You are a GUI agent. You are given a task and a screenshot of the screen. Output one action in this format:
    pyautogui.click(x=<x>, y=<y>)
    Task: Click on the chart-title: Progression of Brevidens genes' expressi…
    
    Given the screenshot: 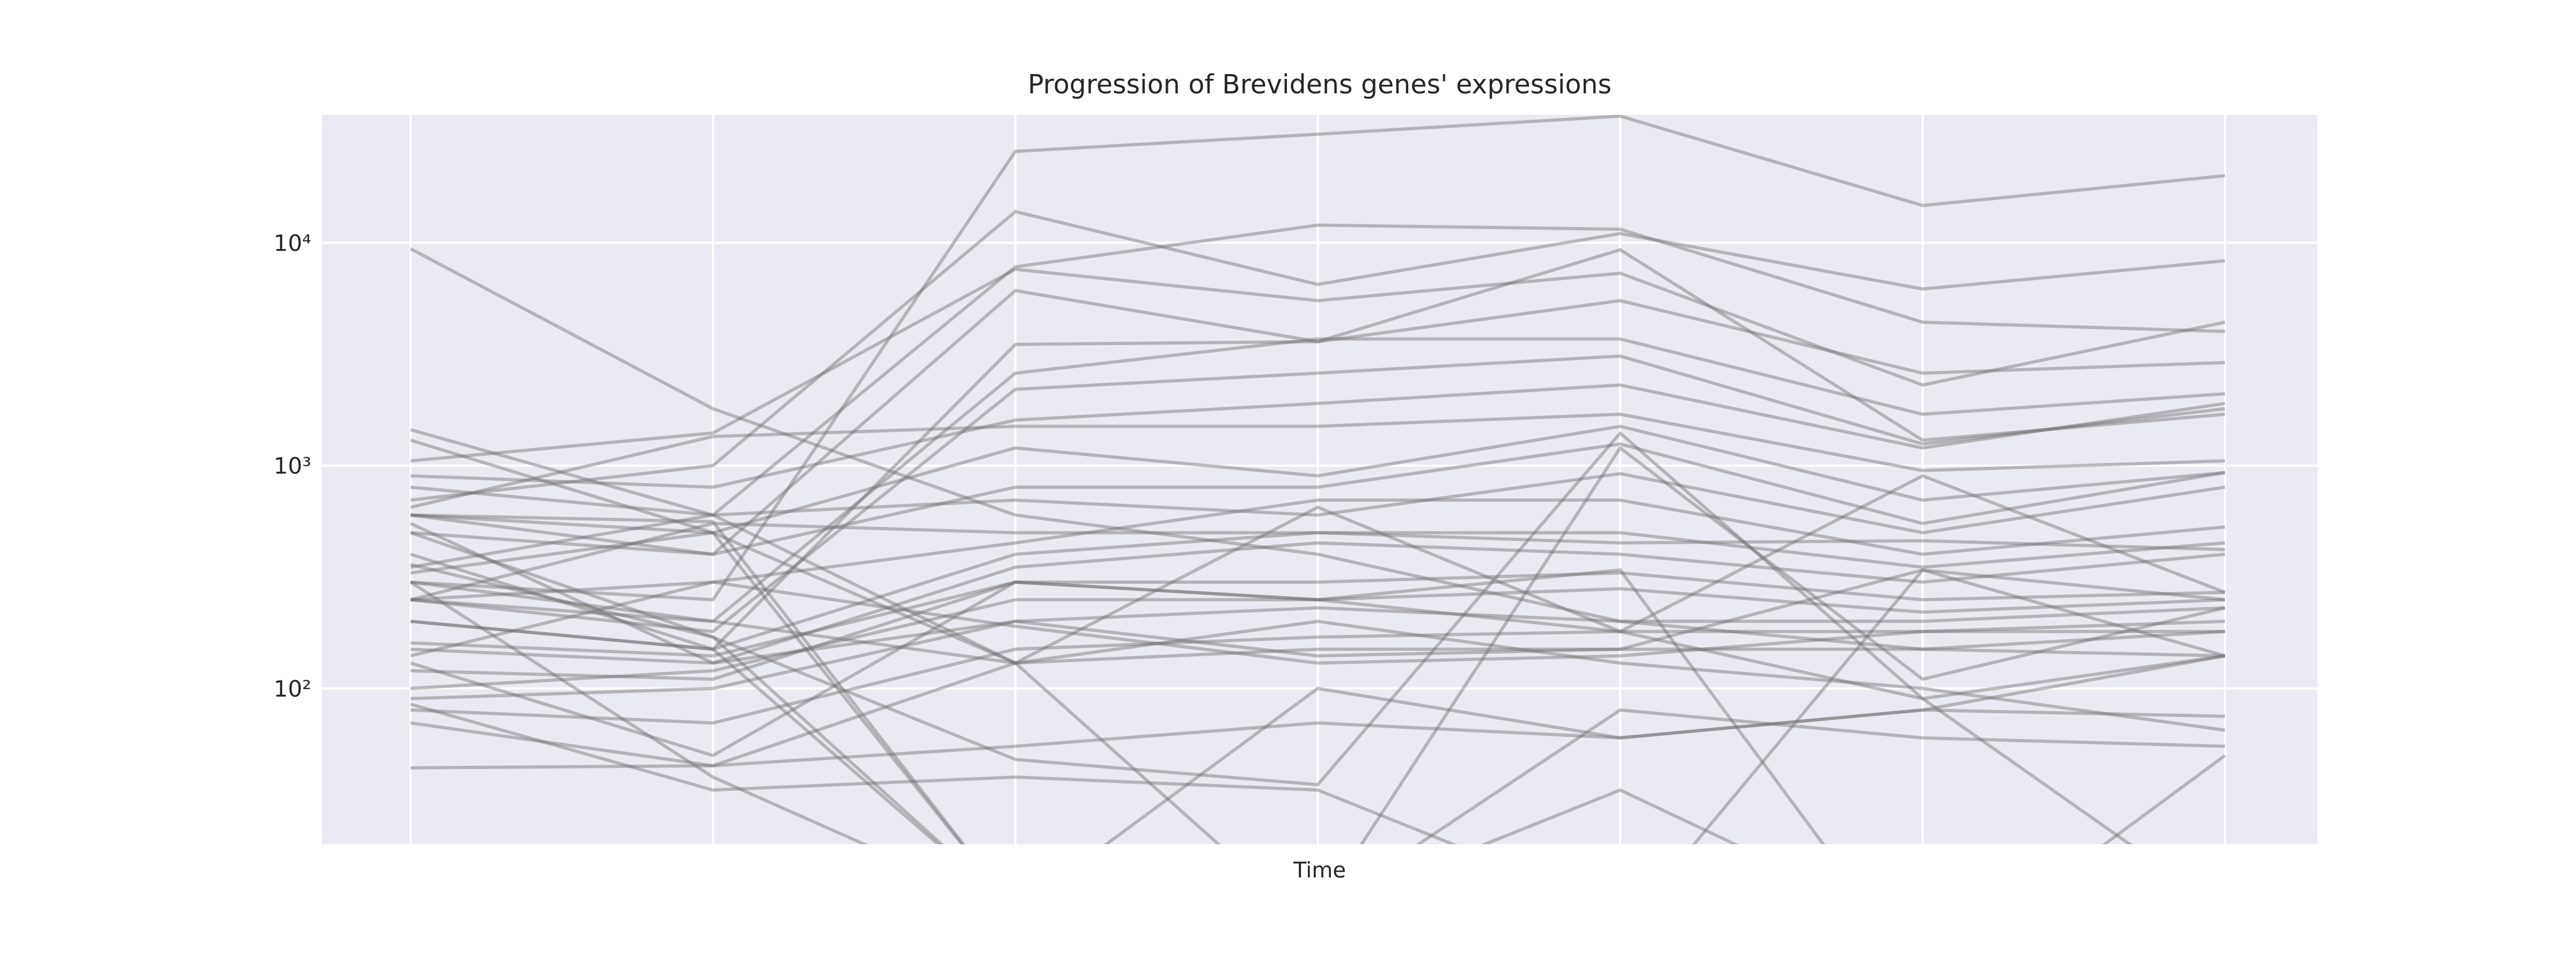 What is the action you would take?
    pyautogui.click(x=1320, y=84)
    